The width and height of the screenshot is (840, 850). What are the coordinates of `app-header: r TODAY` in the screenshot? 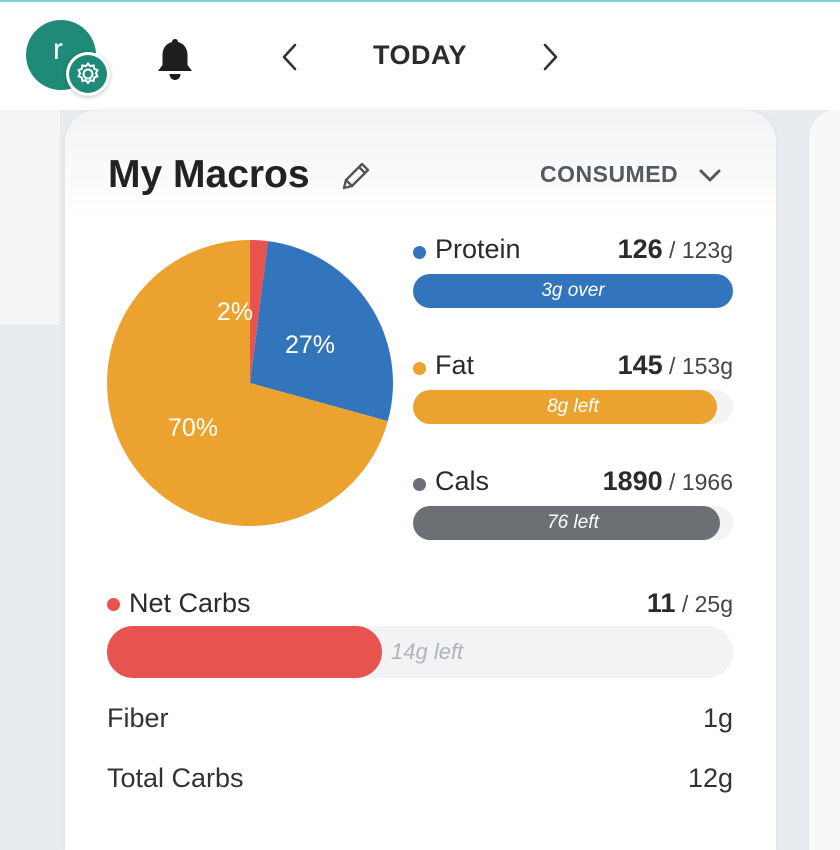 It's located at (420, 56).